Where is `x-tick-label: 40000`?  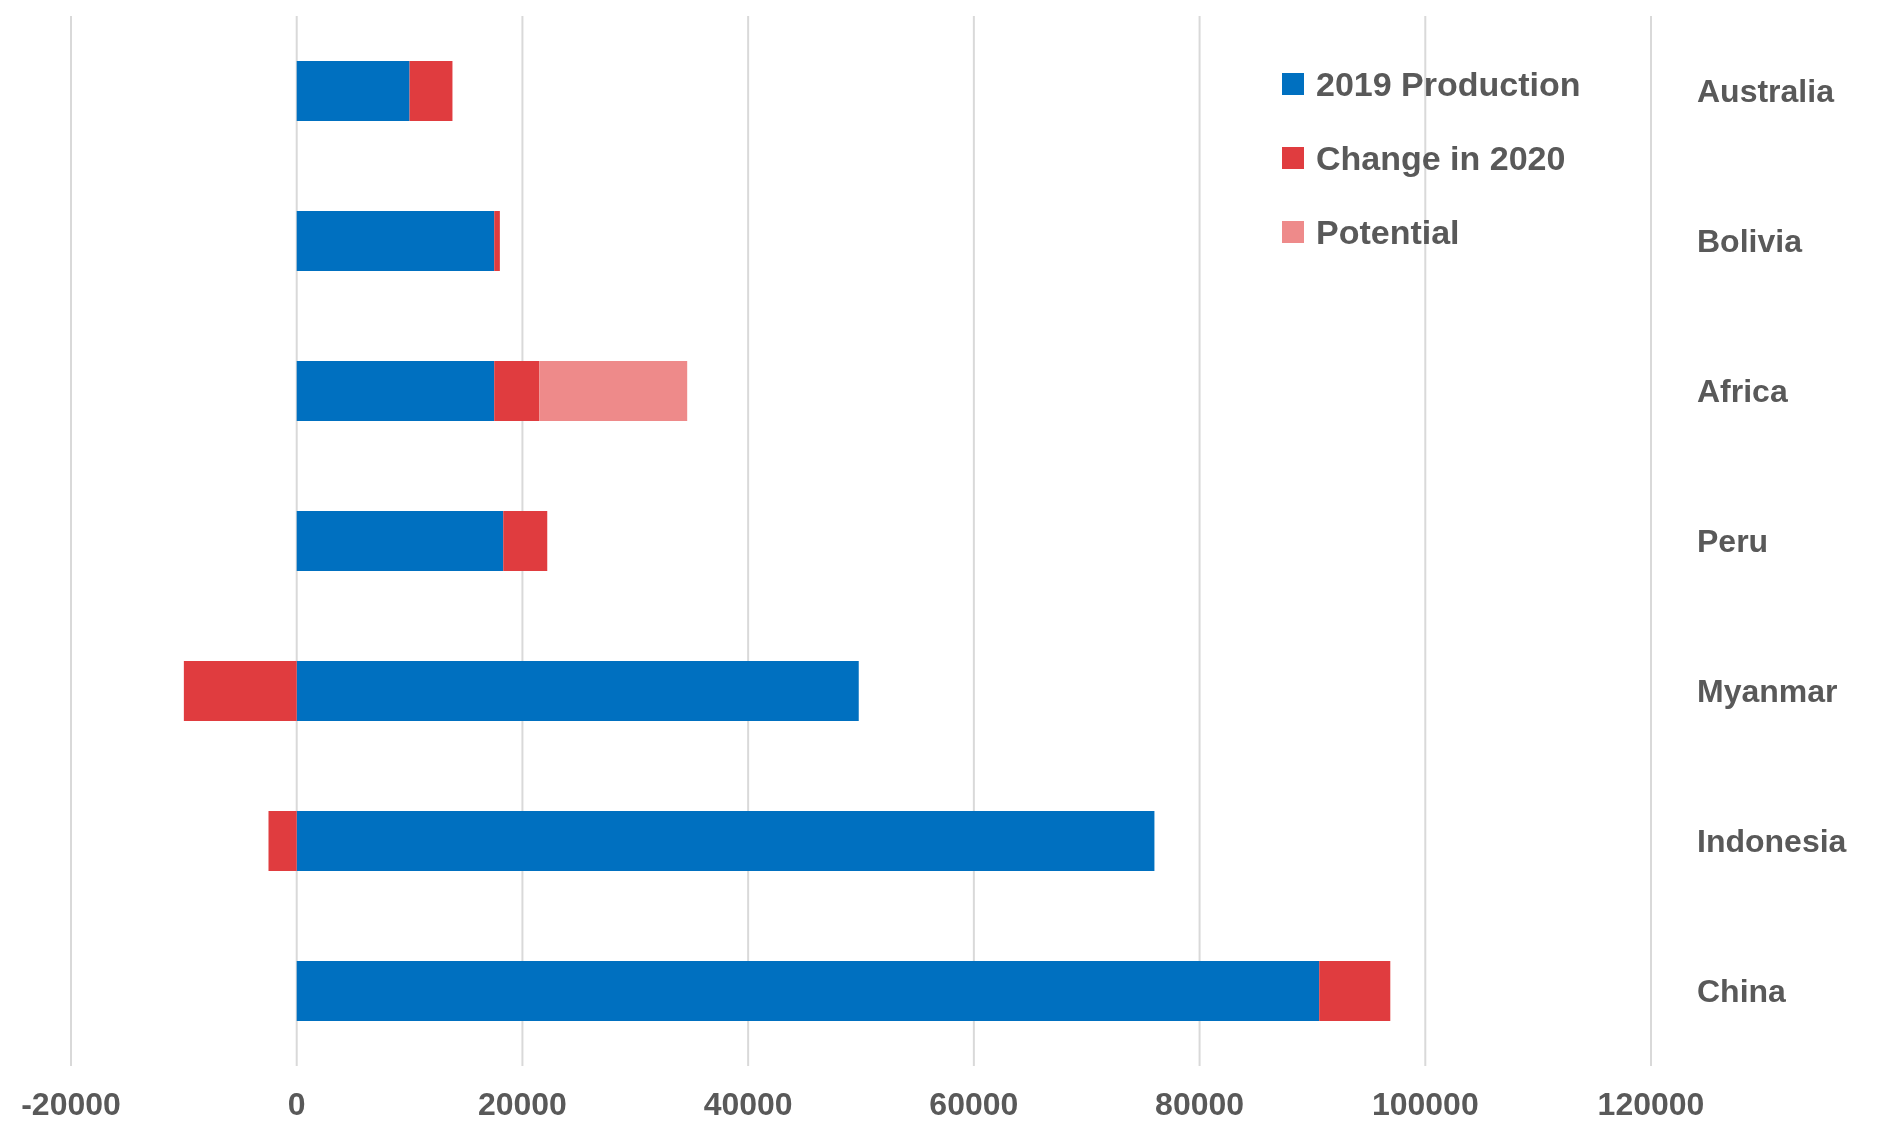 x-tick-label: 40000 is located at coordinates (748, 1103).